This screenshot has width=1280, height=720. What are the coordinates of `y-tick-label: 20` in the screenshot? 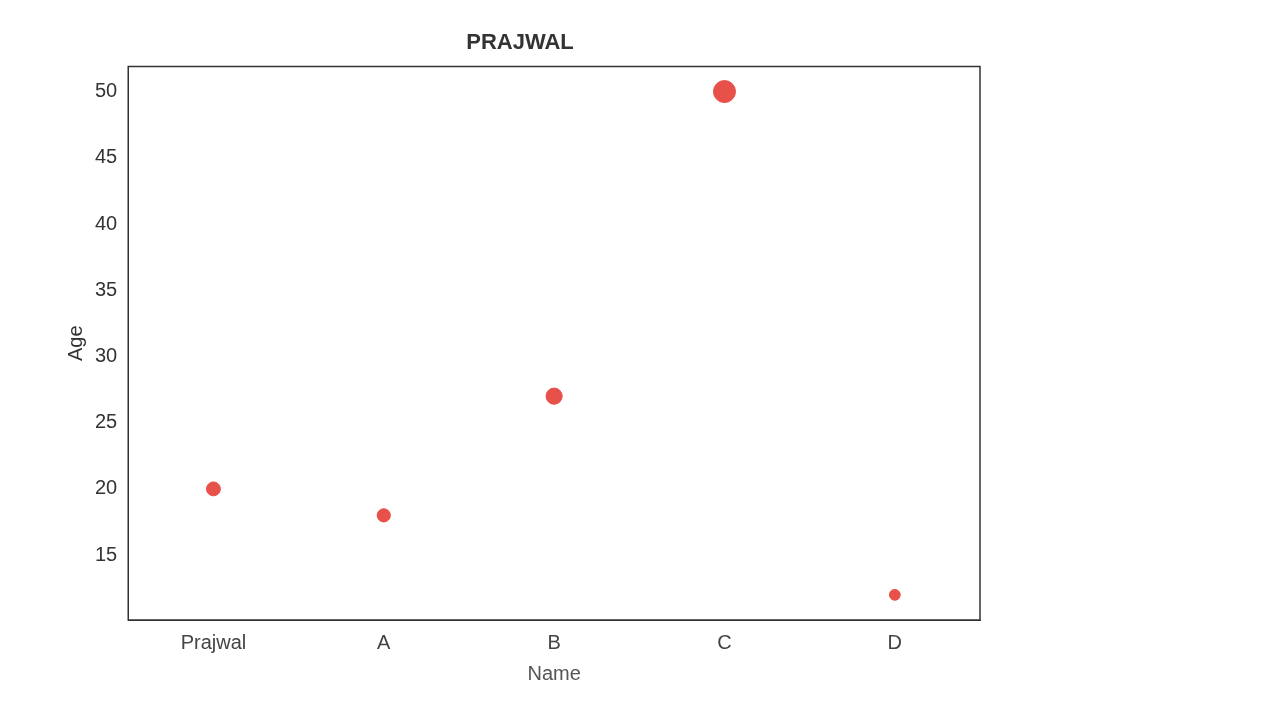 It's located at (106, 487).